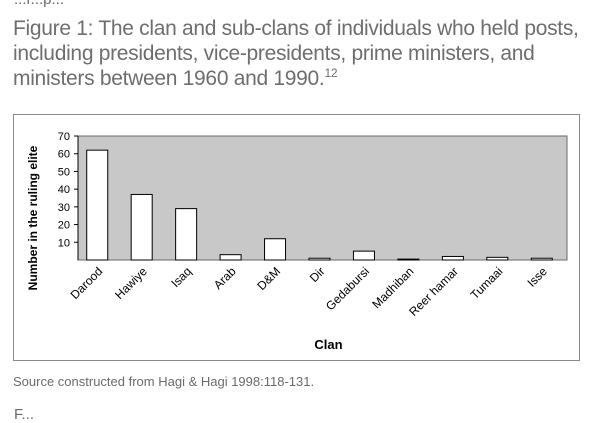 This screenshot has height=423, width=593. What do you see at coordinates (225, 278) in the screenshot?
I see `x-tick-label: Arab` at bounding box center [225, 278].